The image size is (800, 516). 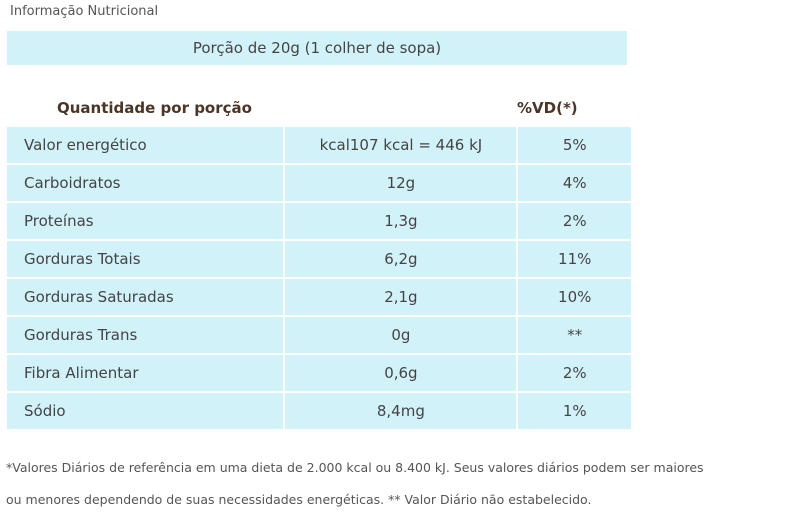 I want to click on table-row: Gorduras Totais 6,2g 11%, so click(x=319, y=260).